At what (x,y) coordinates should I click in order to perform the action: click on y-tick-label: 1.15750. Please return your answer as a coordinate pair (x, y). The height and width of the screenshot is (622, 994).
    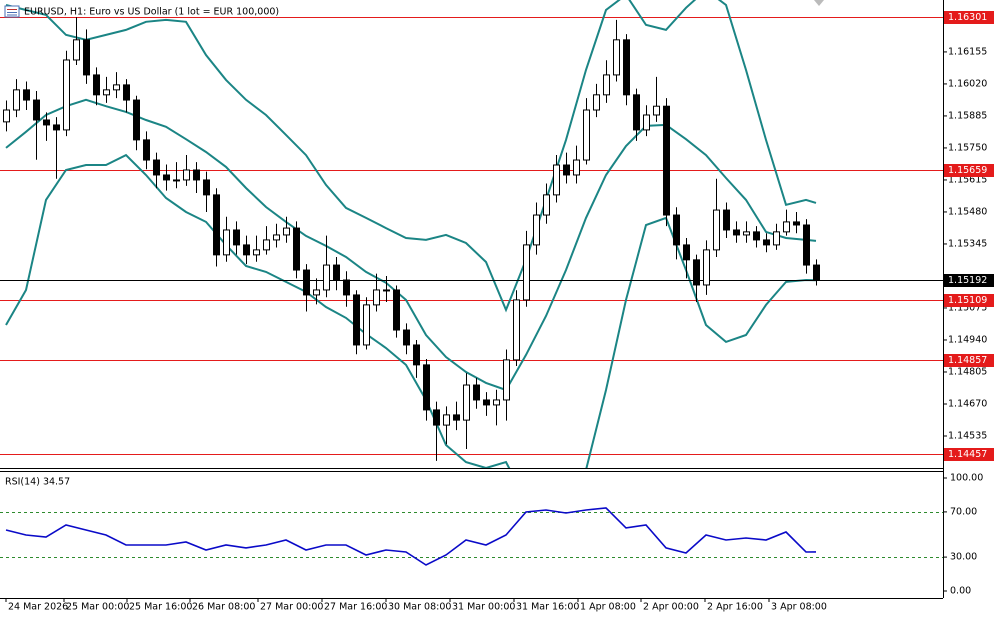
    Looking at the image, I should click on (967, 147).